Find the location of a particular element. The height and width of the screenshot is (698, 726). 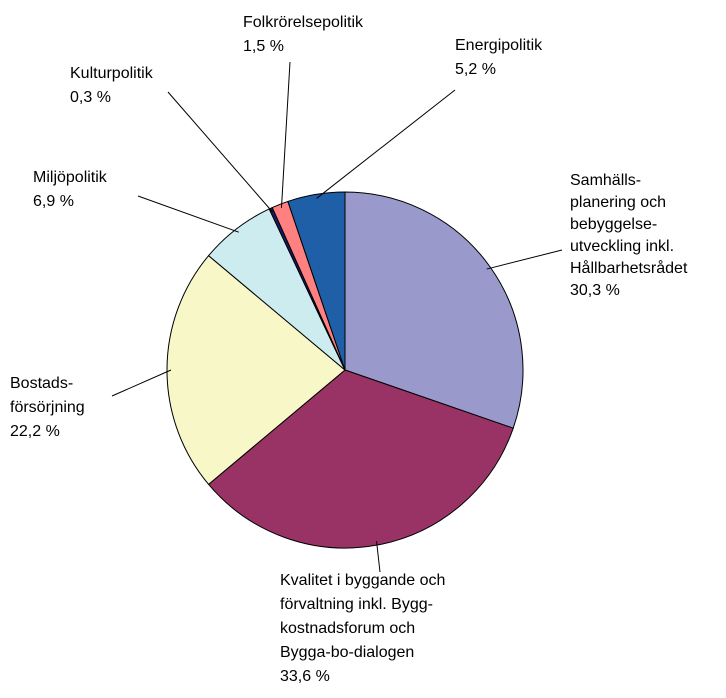

slice-label: Folkrörelsepolitik is located at coordinates (303, 22).